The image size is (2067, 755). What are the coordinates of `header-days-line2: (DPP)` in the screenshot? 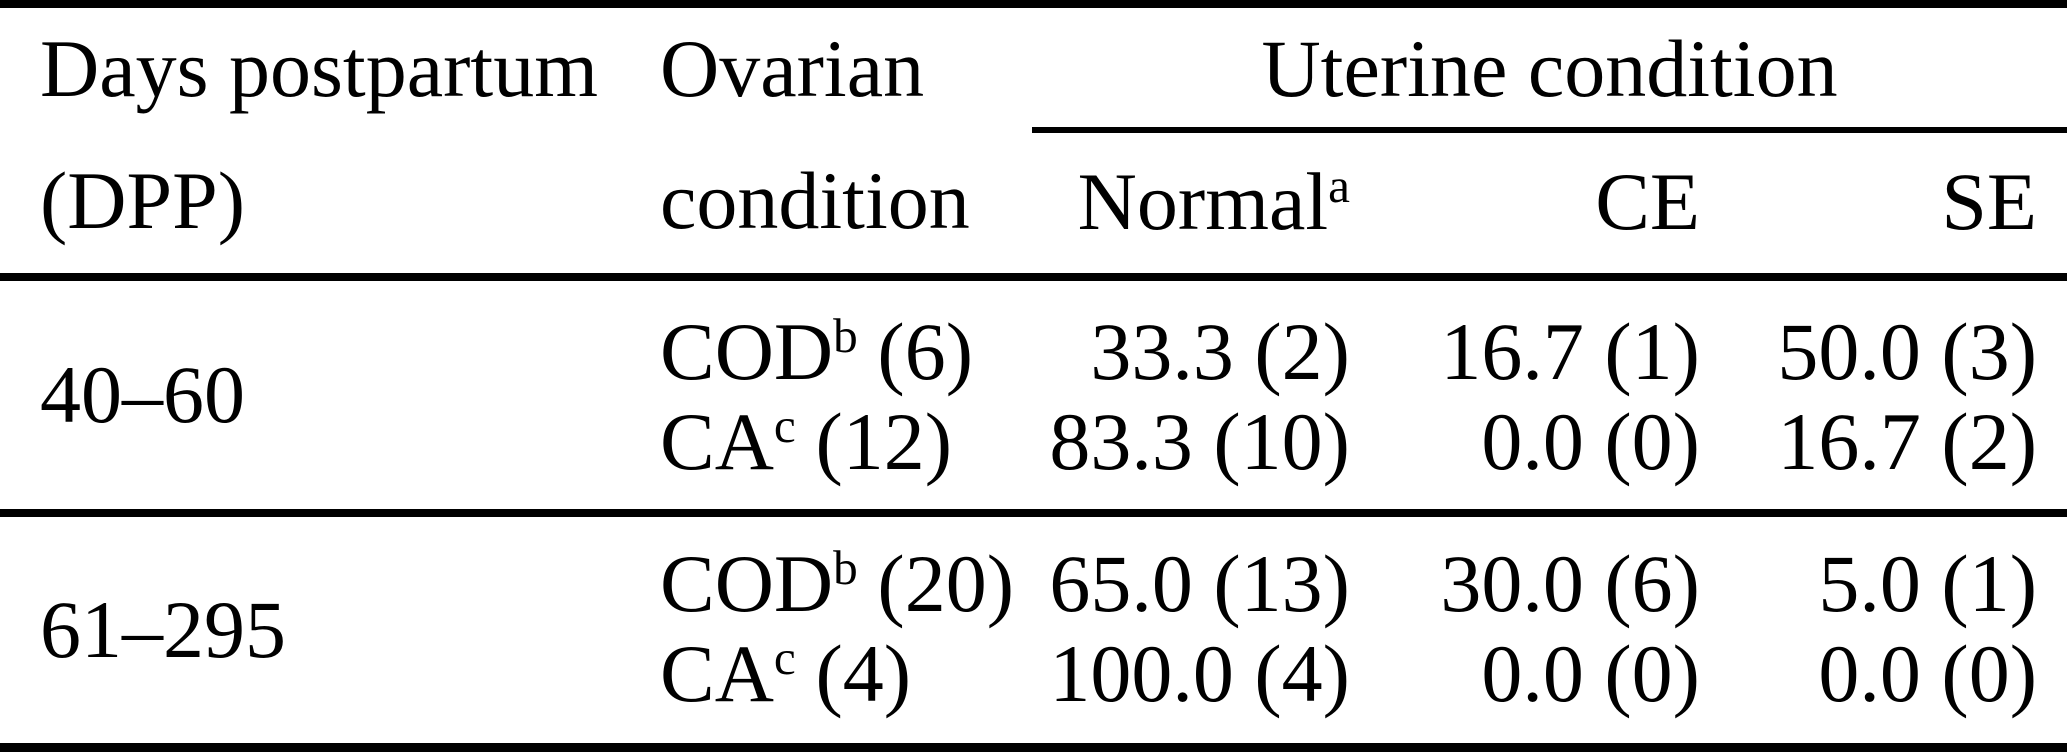 It's located at (143, 201).